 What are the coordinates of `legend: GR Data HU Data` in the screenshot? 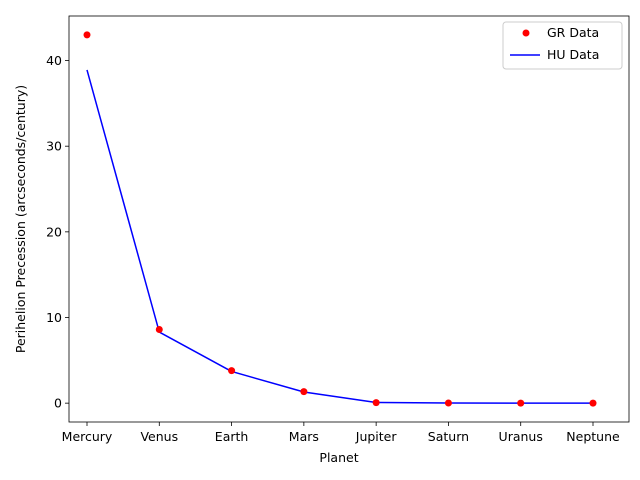 It's located at (562, 45).